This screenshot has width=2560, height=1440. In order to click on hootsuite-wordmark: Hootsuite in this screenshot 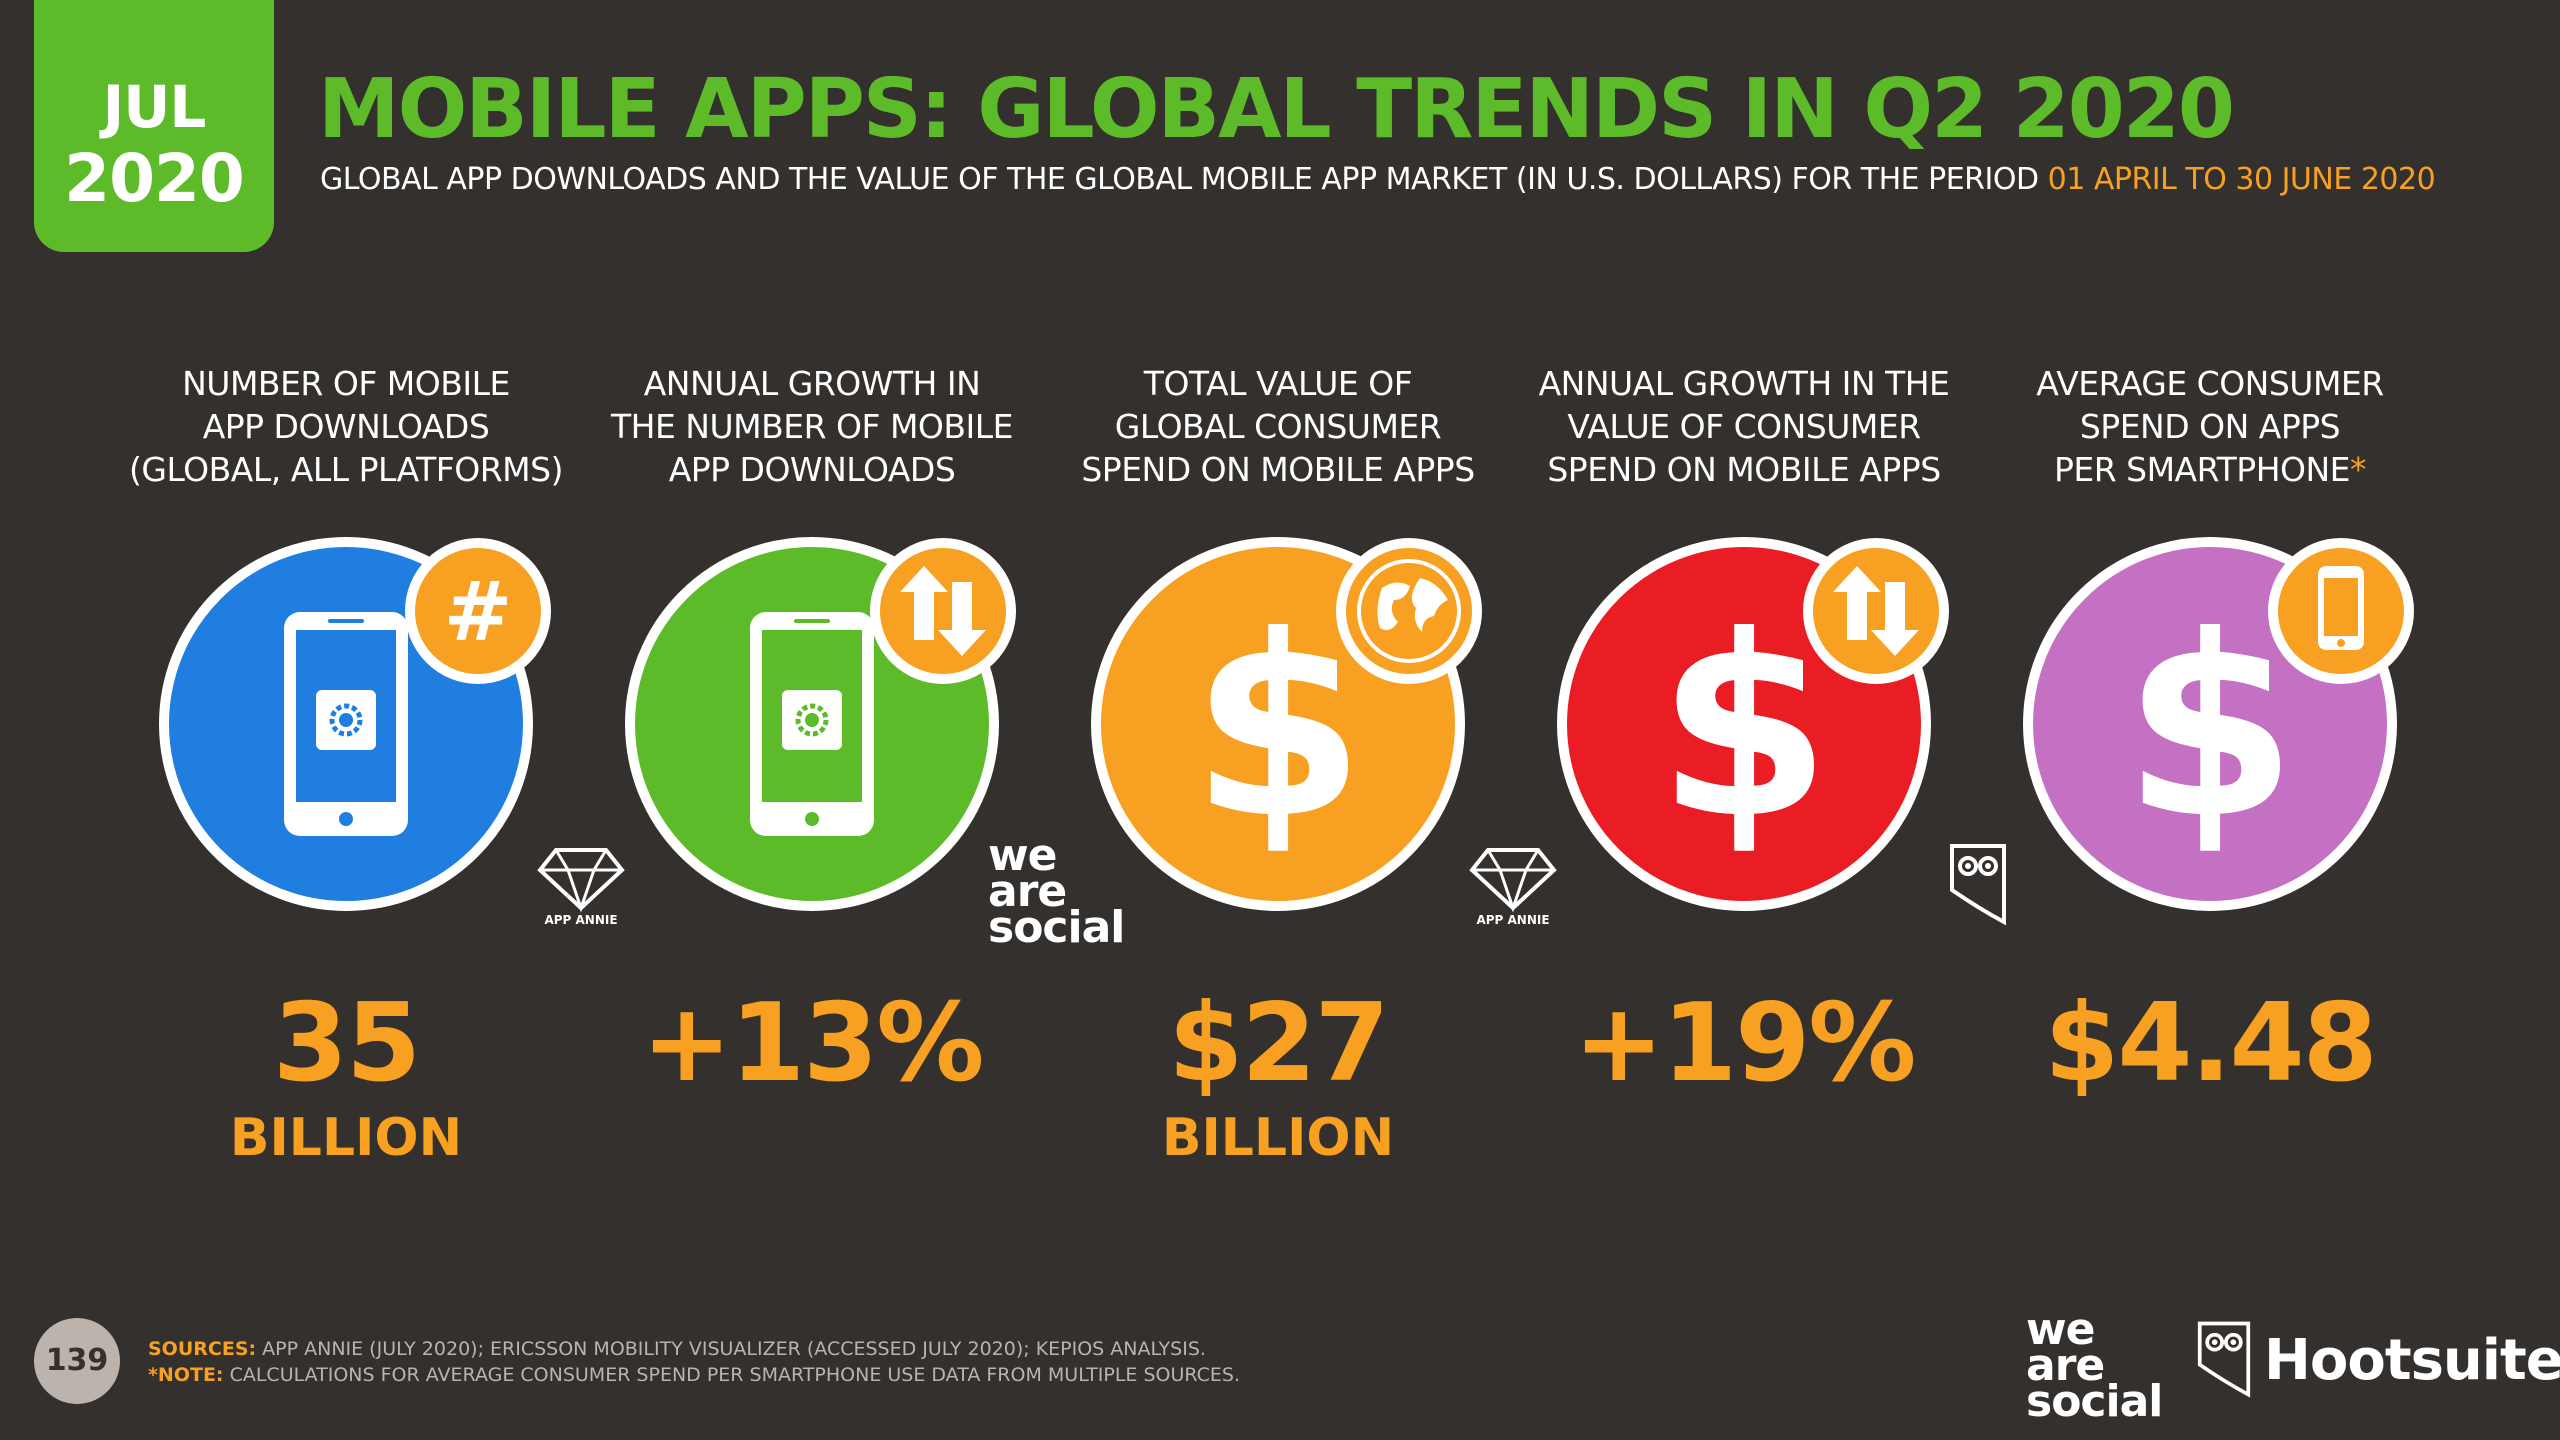, I will do `click(2412, 1360)`.